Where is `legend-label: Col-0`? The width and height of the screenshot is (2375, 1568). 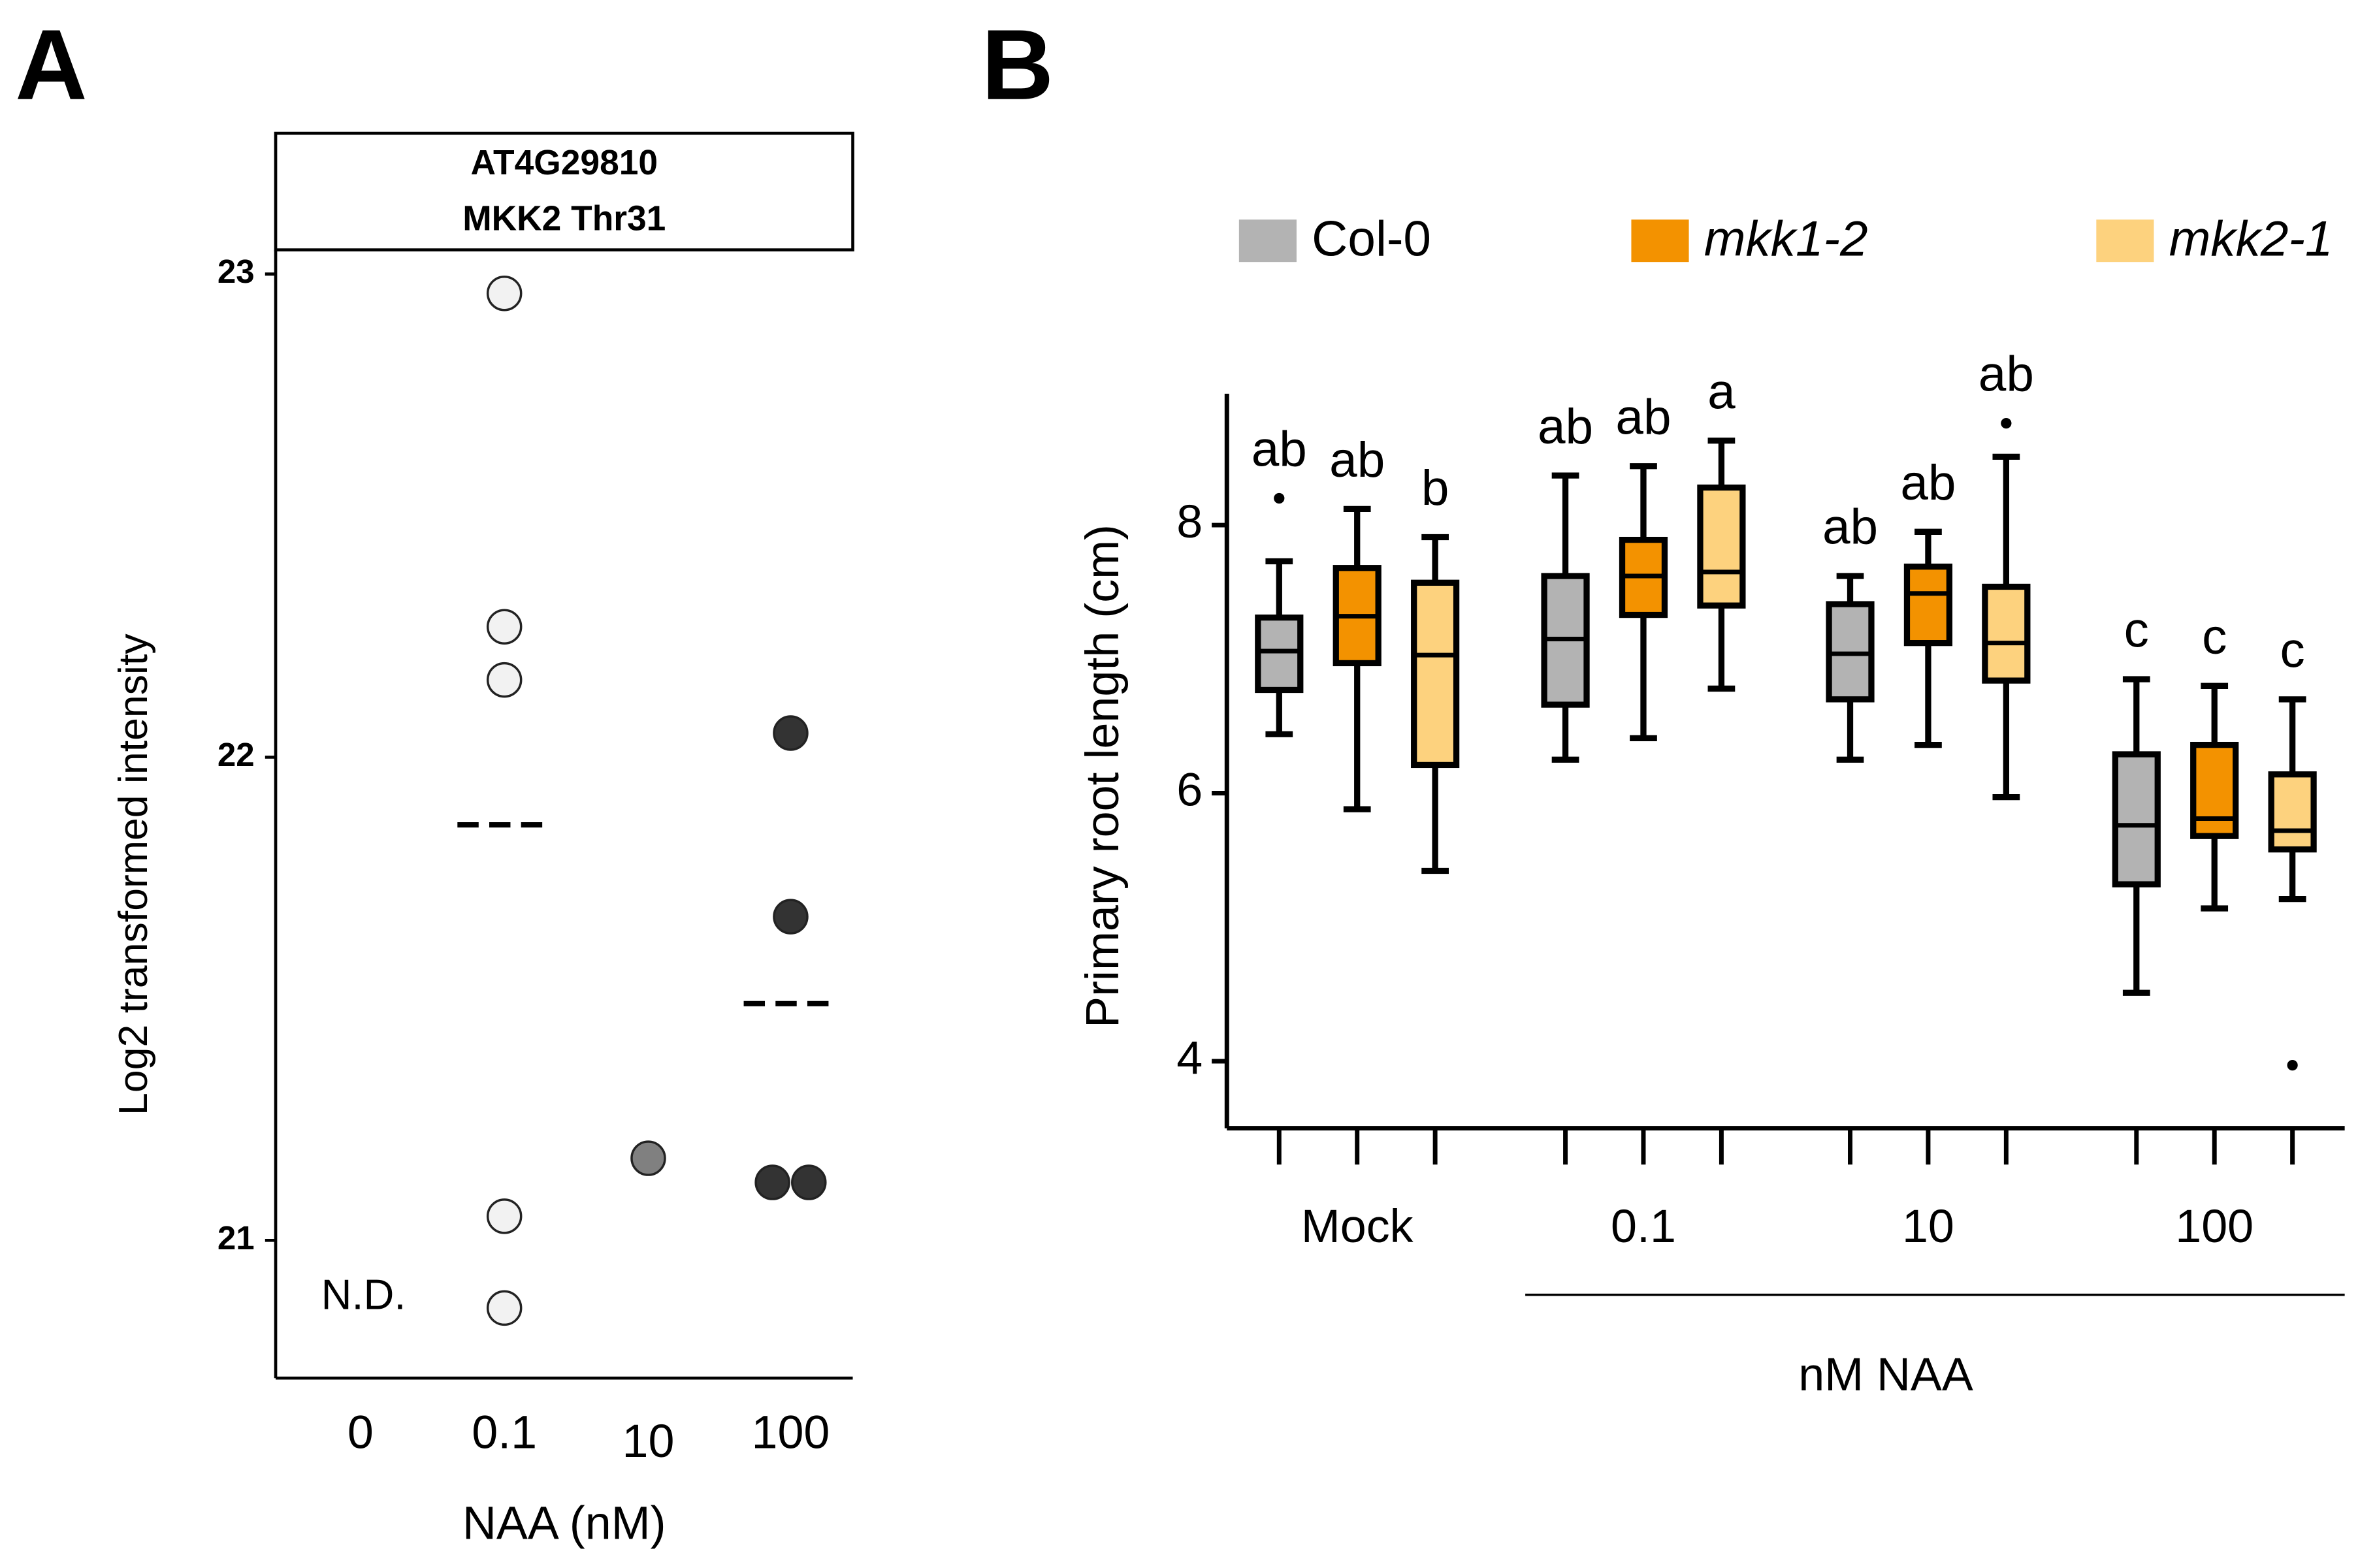 legend-label: Col-0 is located at coordinates (1371, 238).